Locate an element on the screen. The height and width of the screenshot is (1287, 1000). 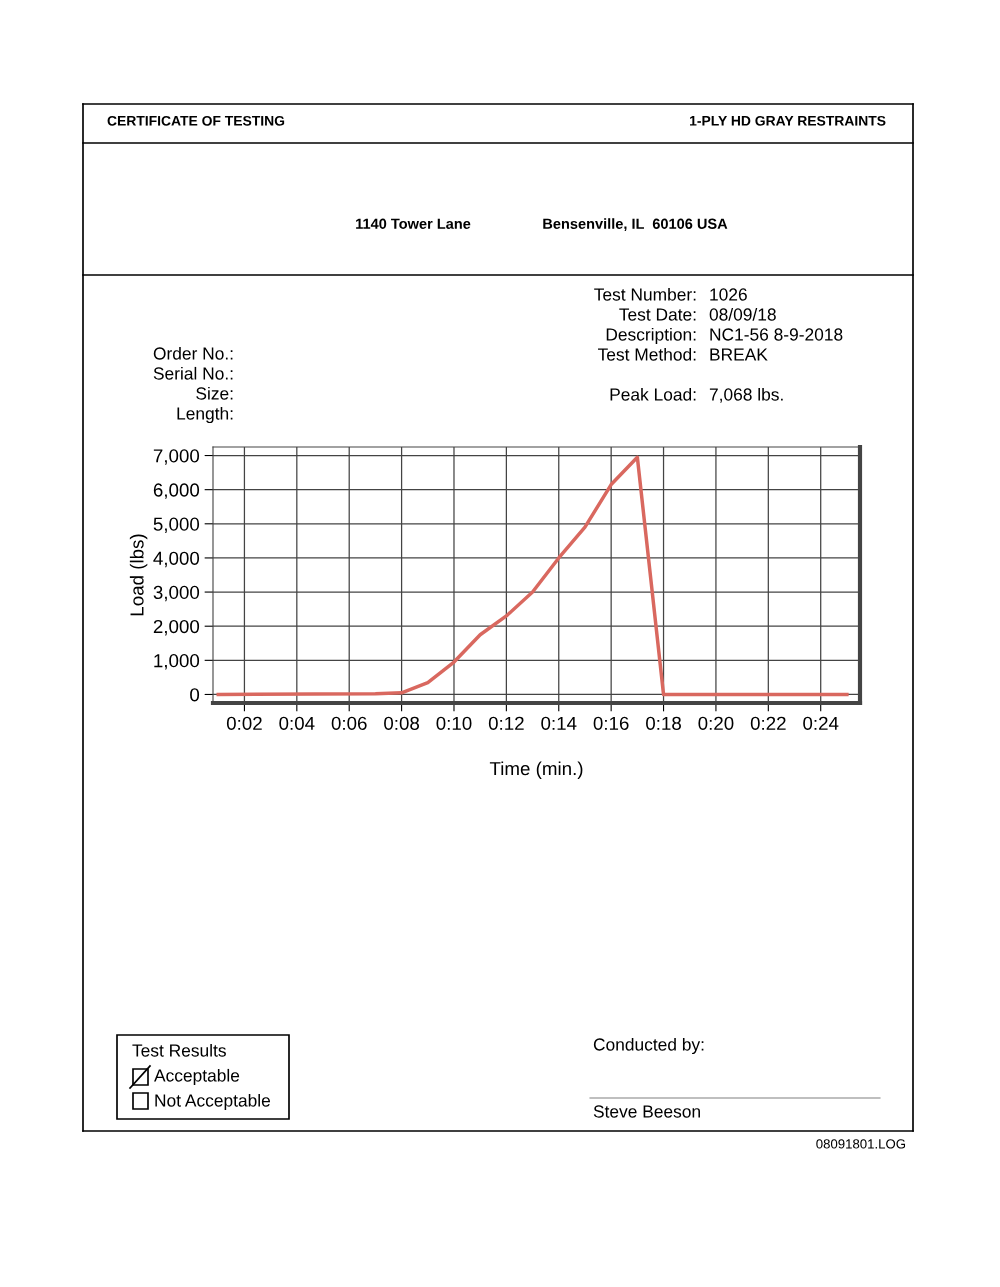
chart-title: CERTIFICATE OF TESTING is located at coordinates (196, 120).